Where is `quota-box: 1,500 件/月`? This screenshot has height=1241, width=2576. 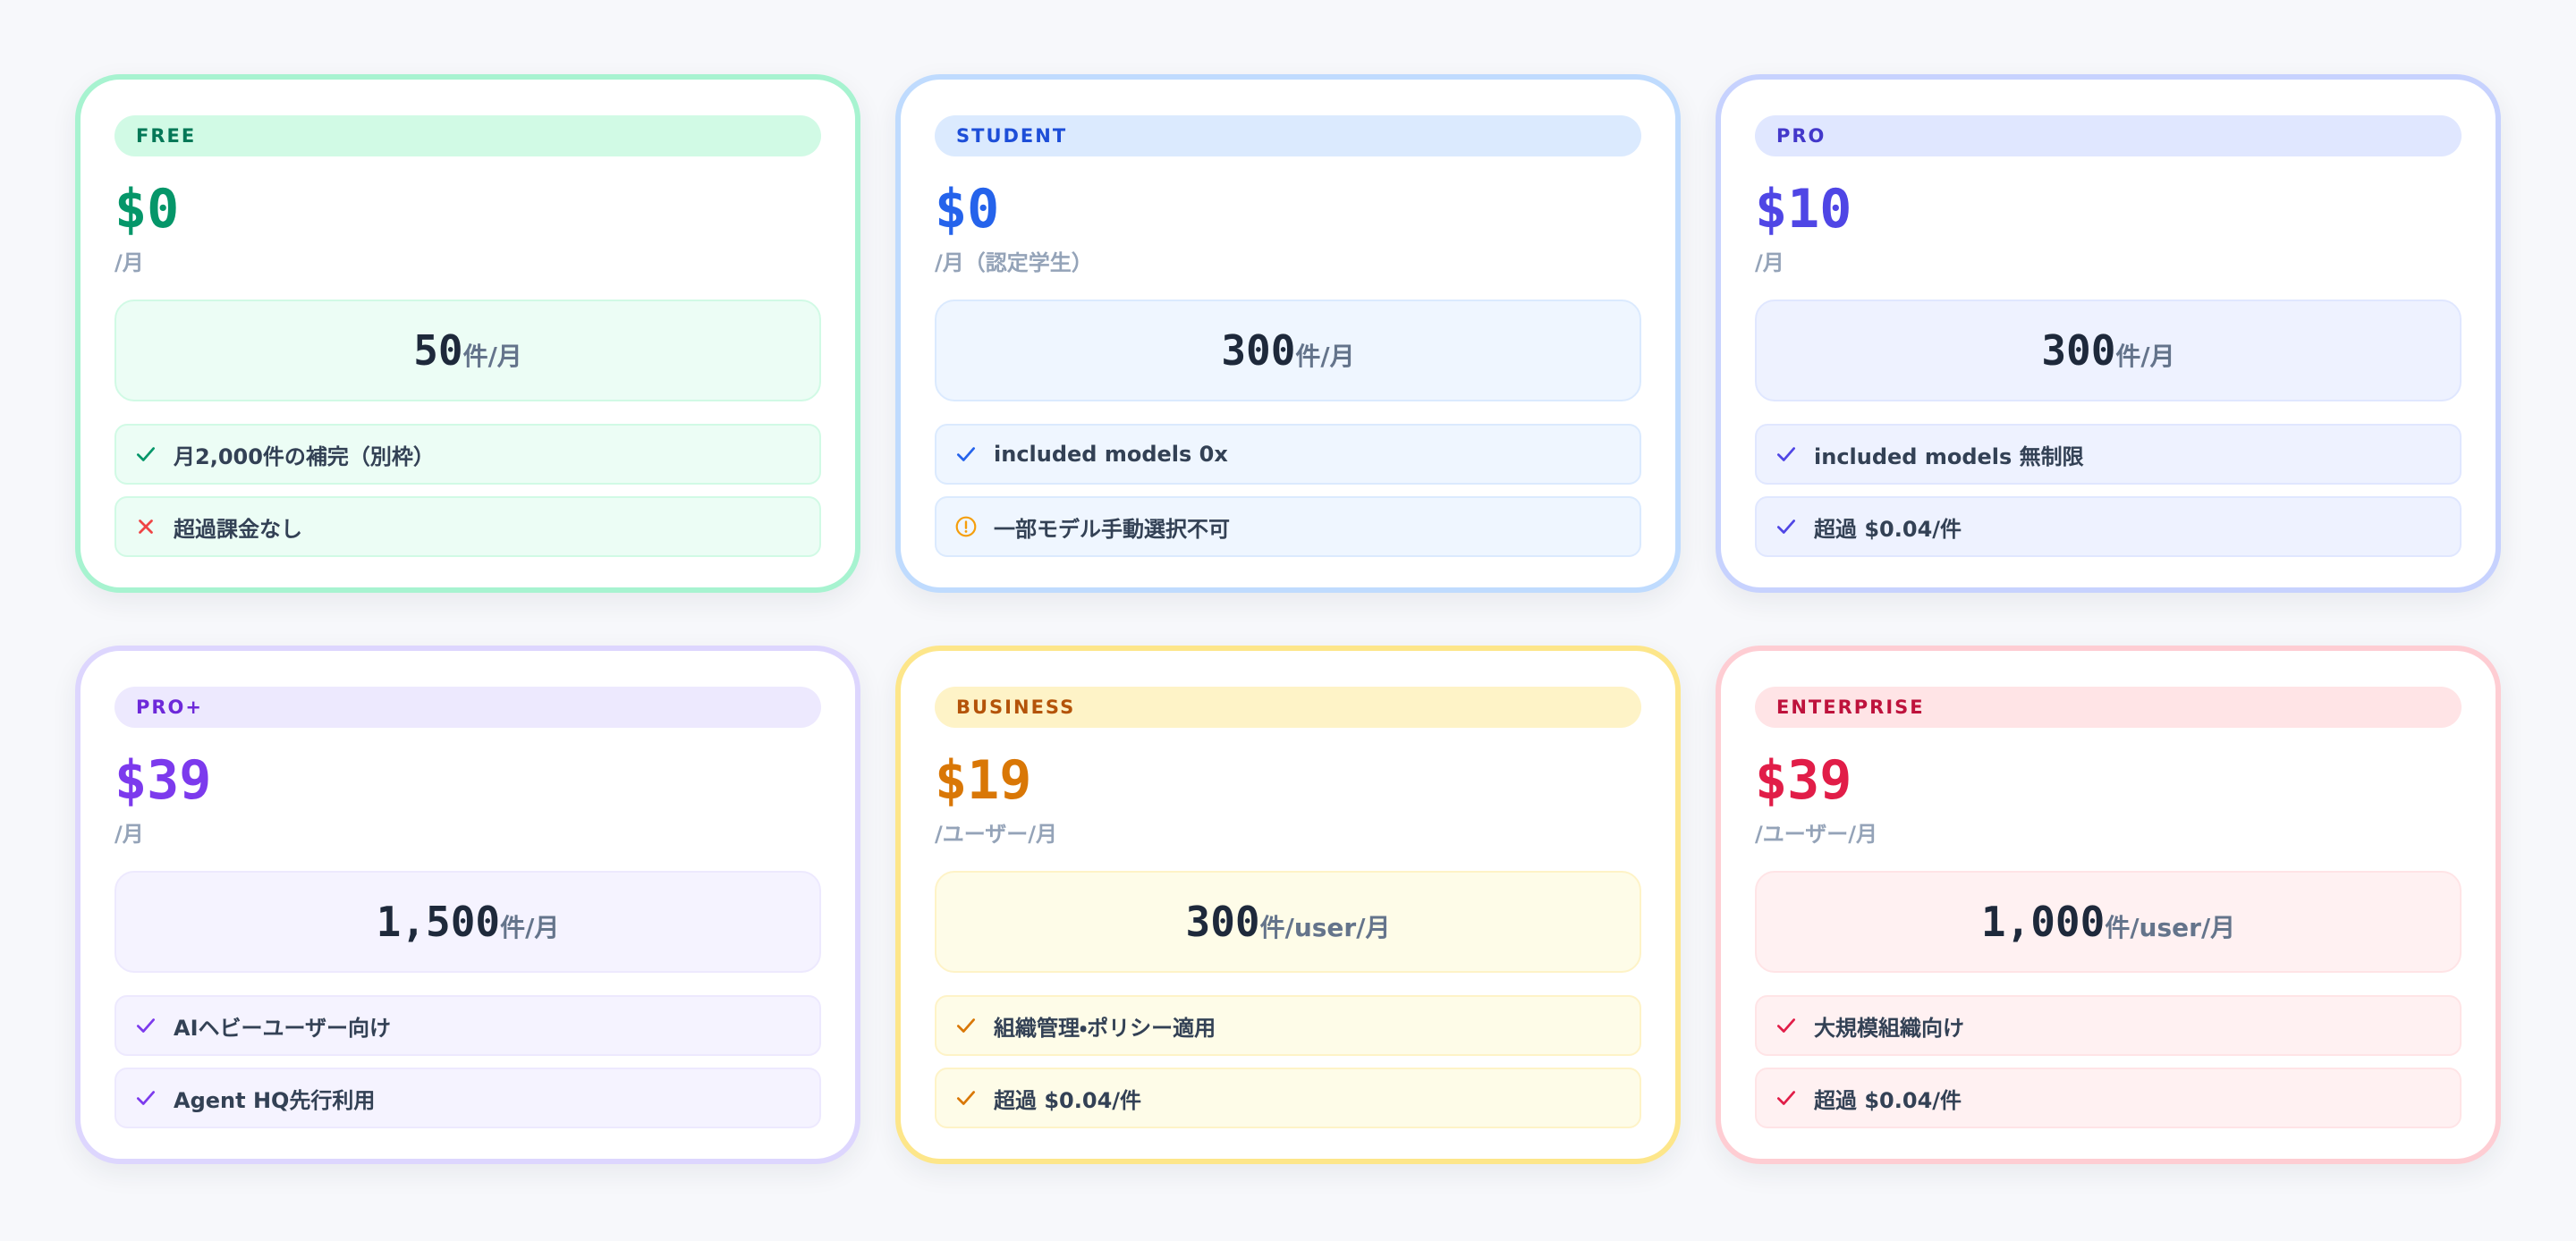 quota-box: 1,500 件/月 is located at coordinates (467, 922).